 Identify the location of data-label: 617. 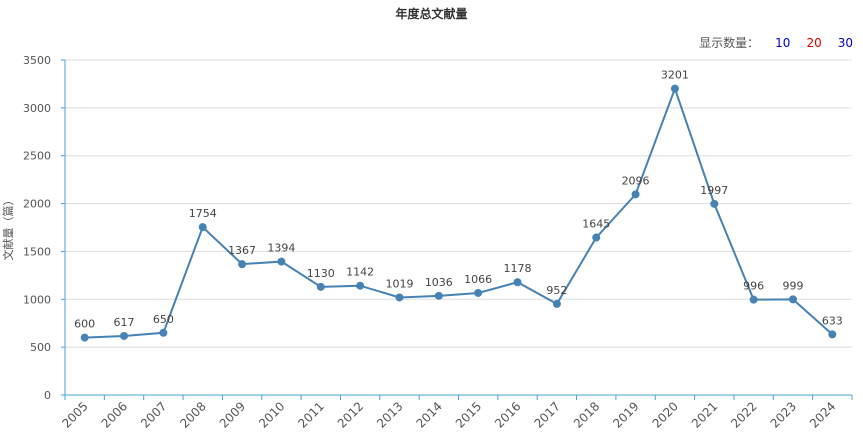
(124, 322).